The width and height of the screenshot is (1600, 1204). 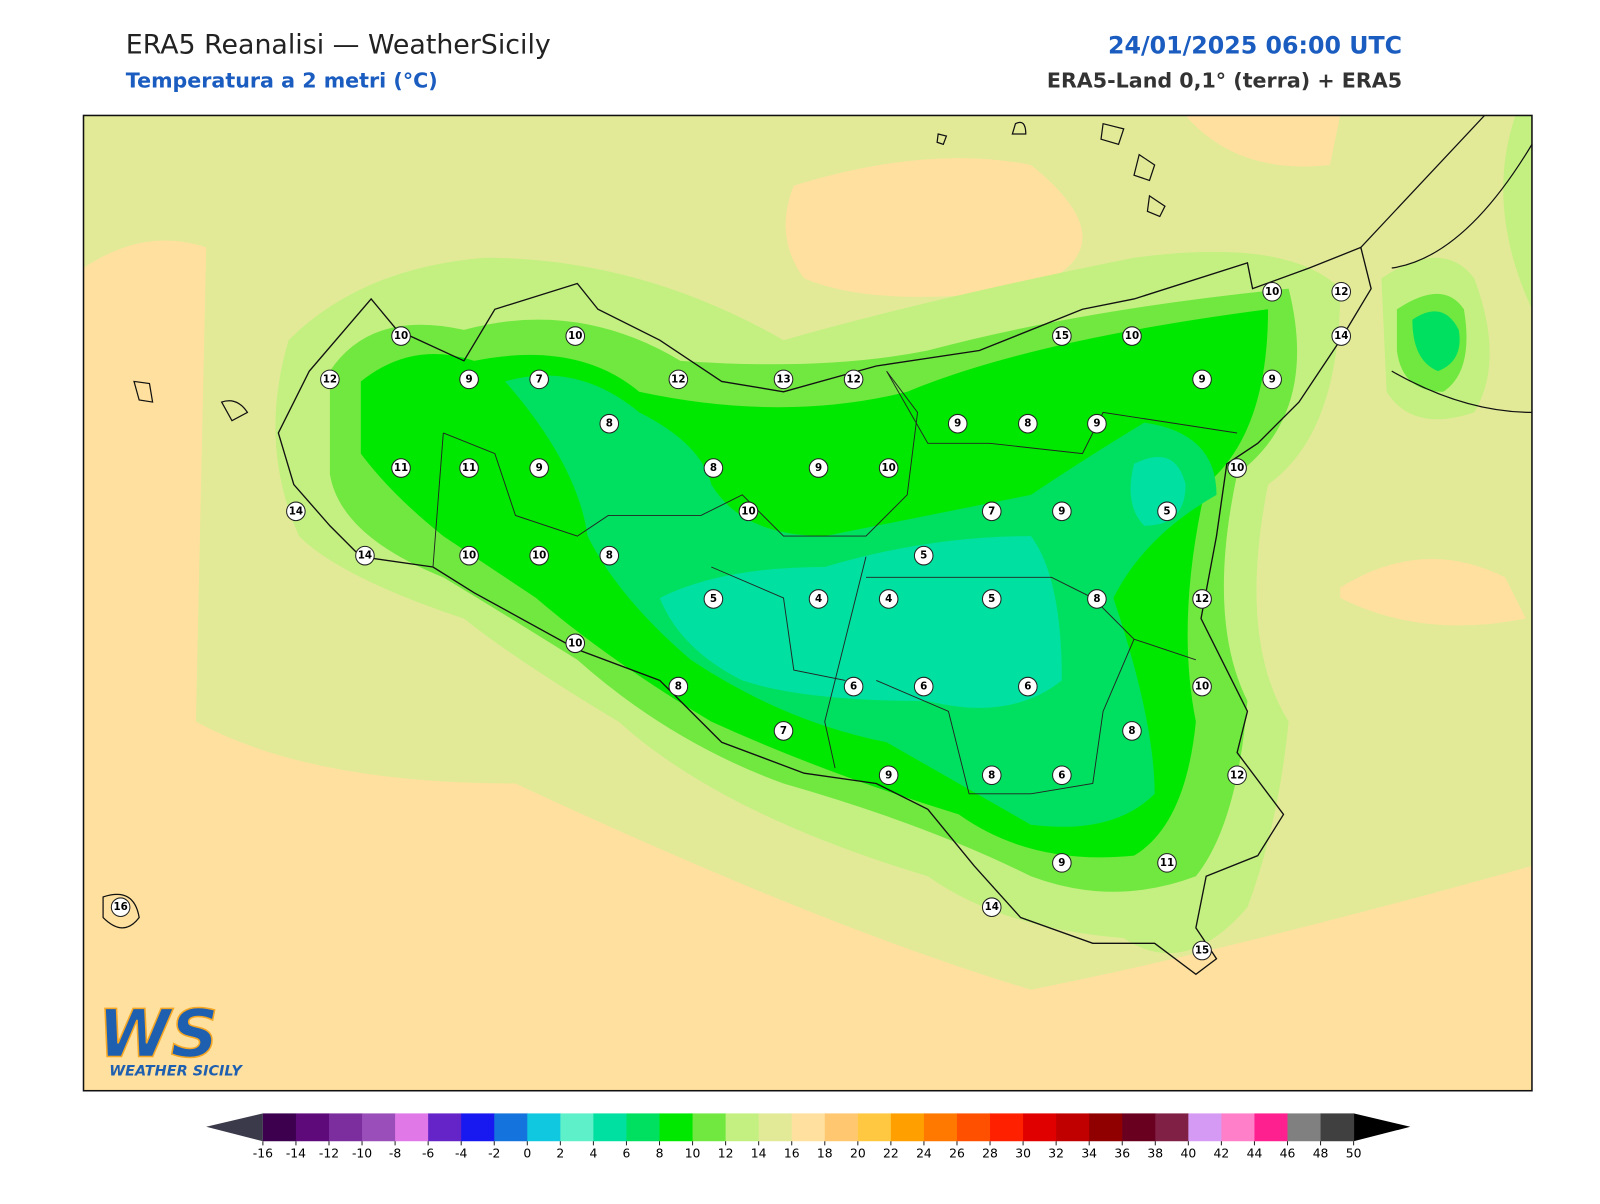 What do you see at coordinates (660, 1154) in the screenshot?
I see `colorbar-tick-label: 8` at bounding box center [660, 1154].